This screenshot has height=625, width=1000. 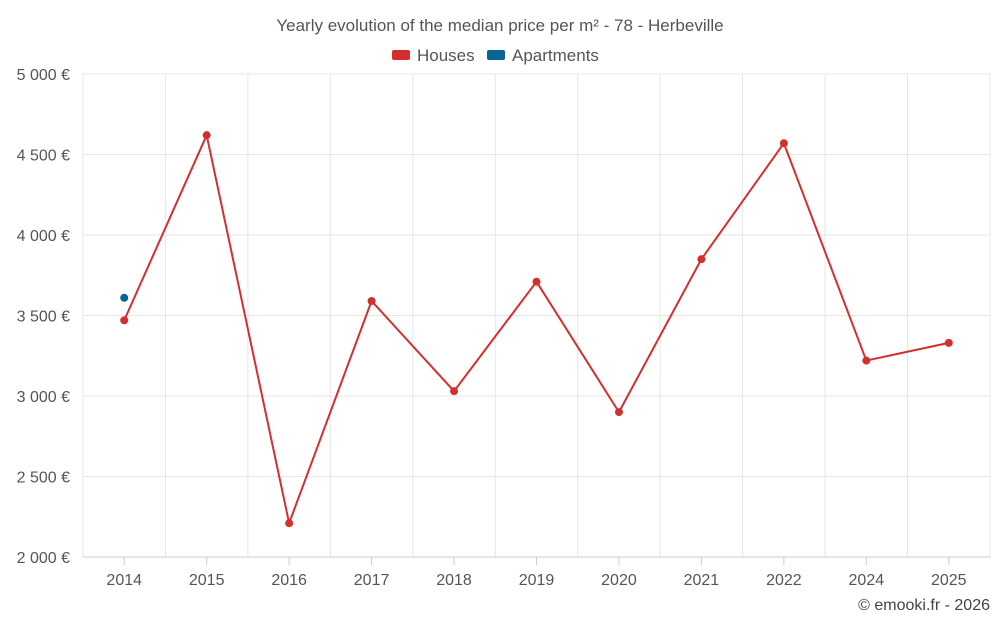 What do you see at coordinates (43, 397) in the screenshot?
I see `y-tick-label: 3 000 €` at bounding box center [43, 397].